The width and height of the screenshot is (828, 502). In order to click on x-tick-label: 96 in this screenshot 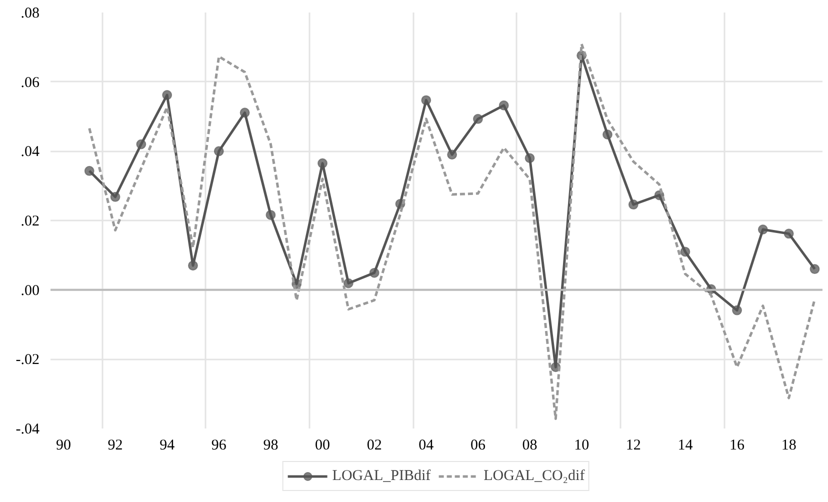, I will do `click(219, 446)`.